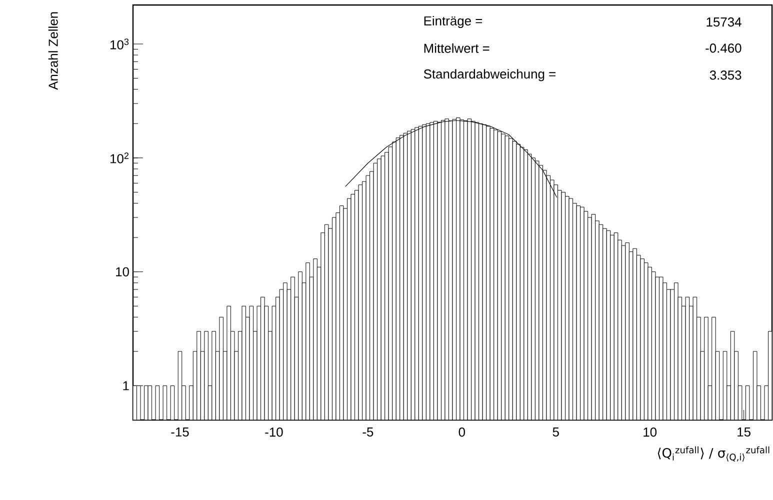 The image size is (773, 500). What do you see at coordinates (274, 432) in the screenshot?
I see `x-tick-label: -10` at bounding box center [274, 432].